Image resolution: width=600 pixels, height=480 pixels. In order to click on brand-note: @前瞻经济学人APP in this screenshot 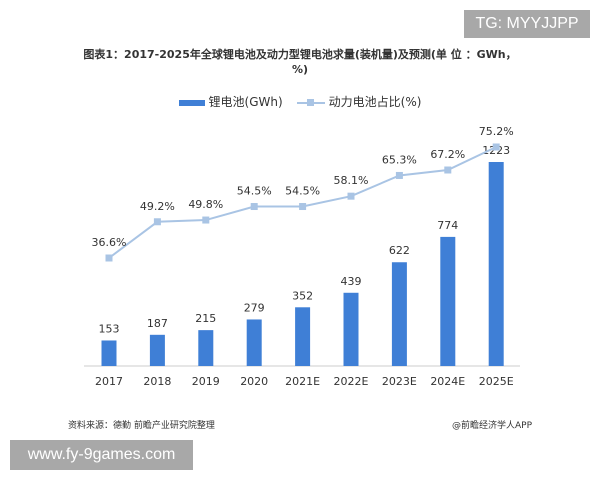, I will do `click(492, 426)`.